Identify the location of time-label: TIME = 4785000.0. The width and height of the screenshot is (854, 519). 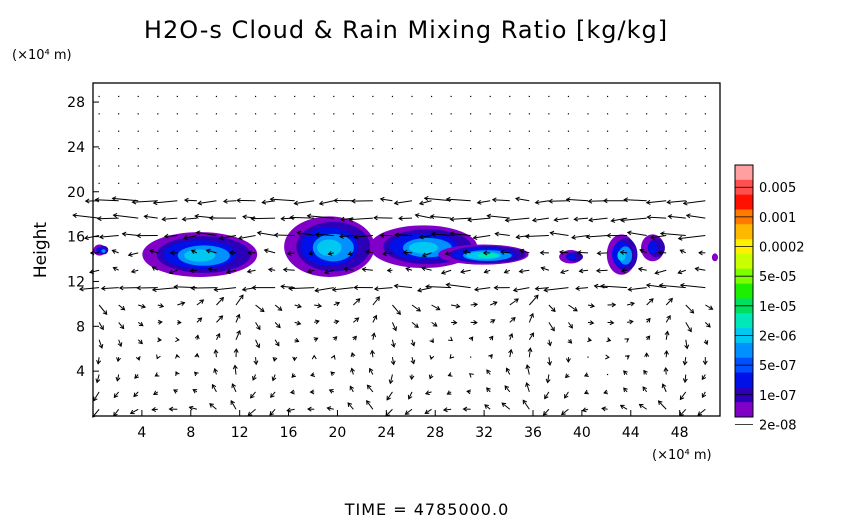
(427, 509).